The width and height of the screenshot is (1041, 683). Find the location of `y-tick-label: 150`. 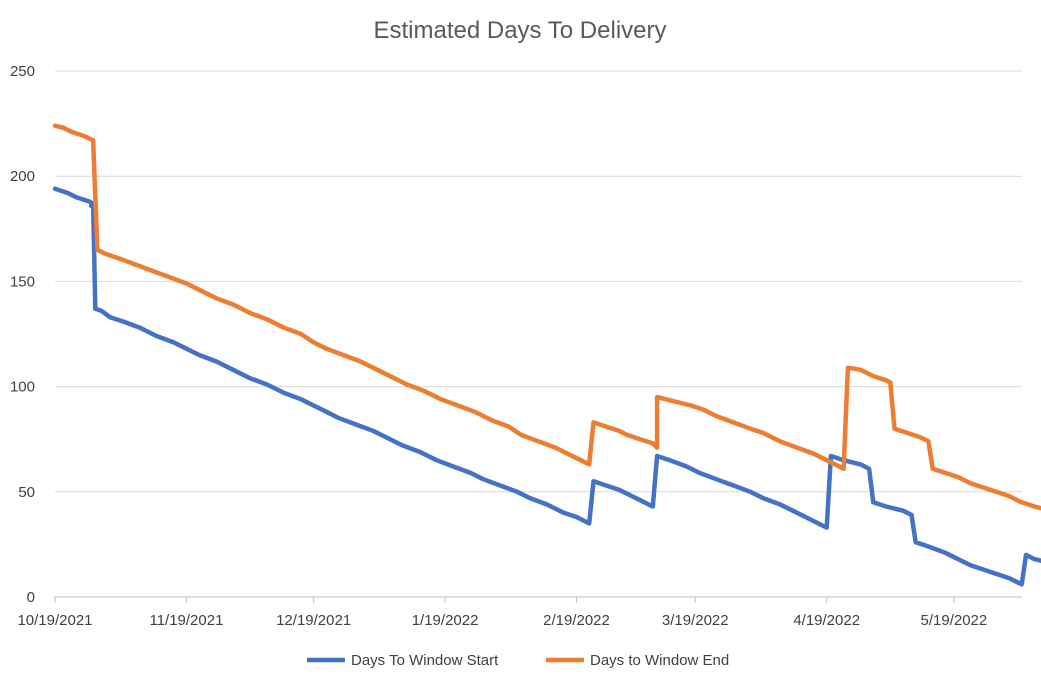

y-tick-label: 150 is located at coordinates (22, 281).